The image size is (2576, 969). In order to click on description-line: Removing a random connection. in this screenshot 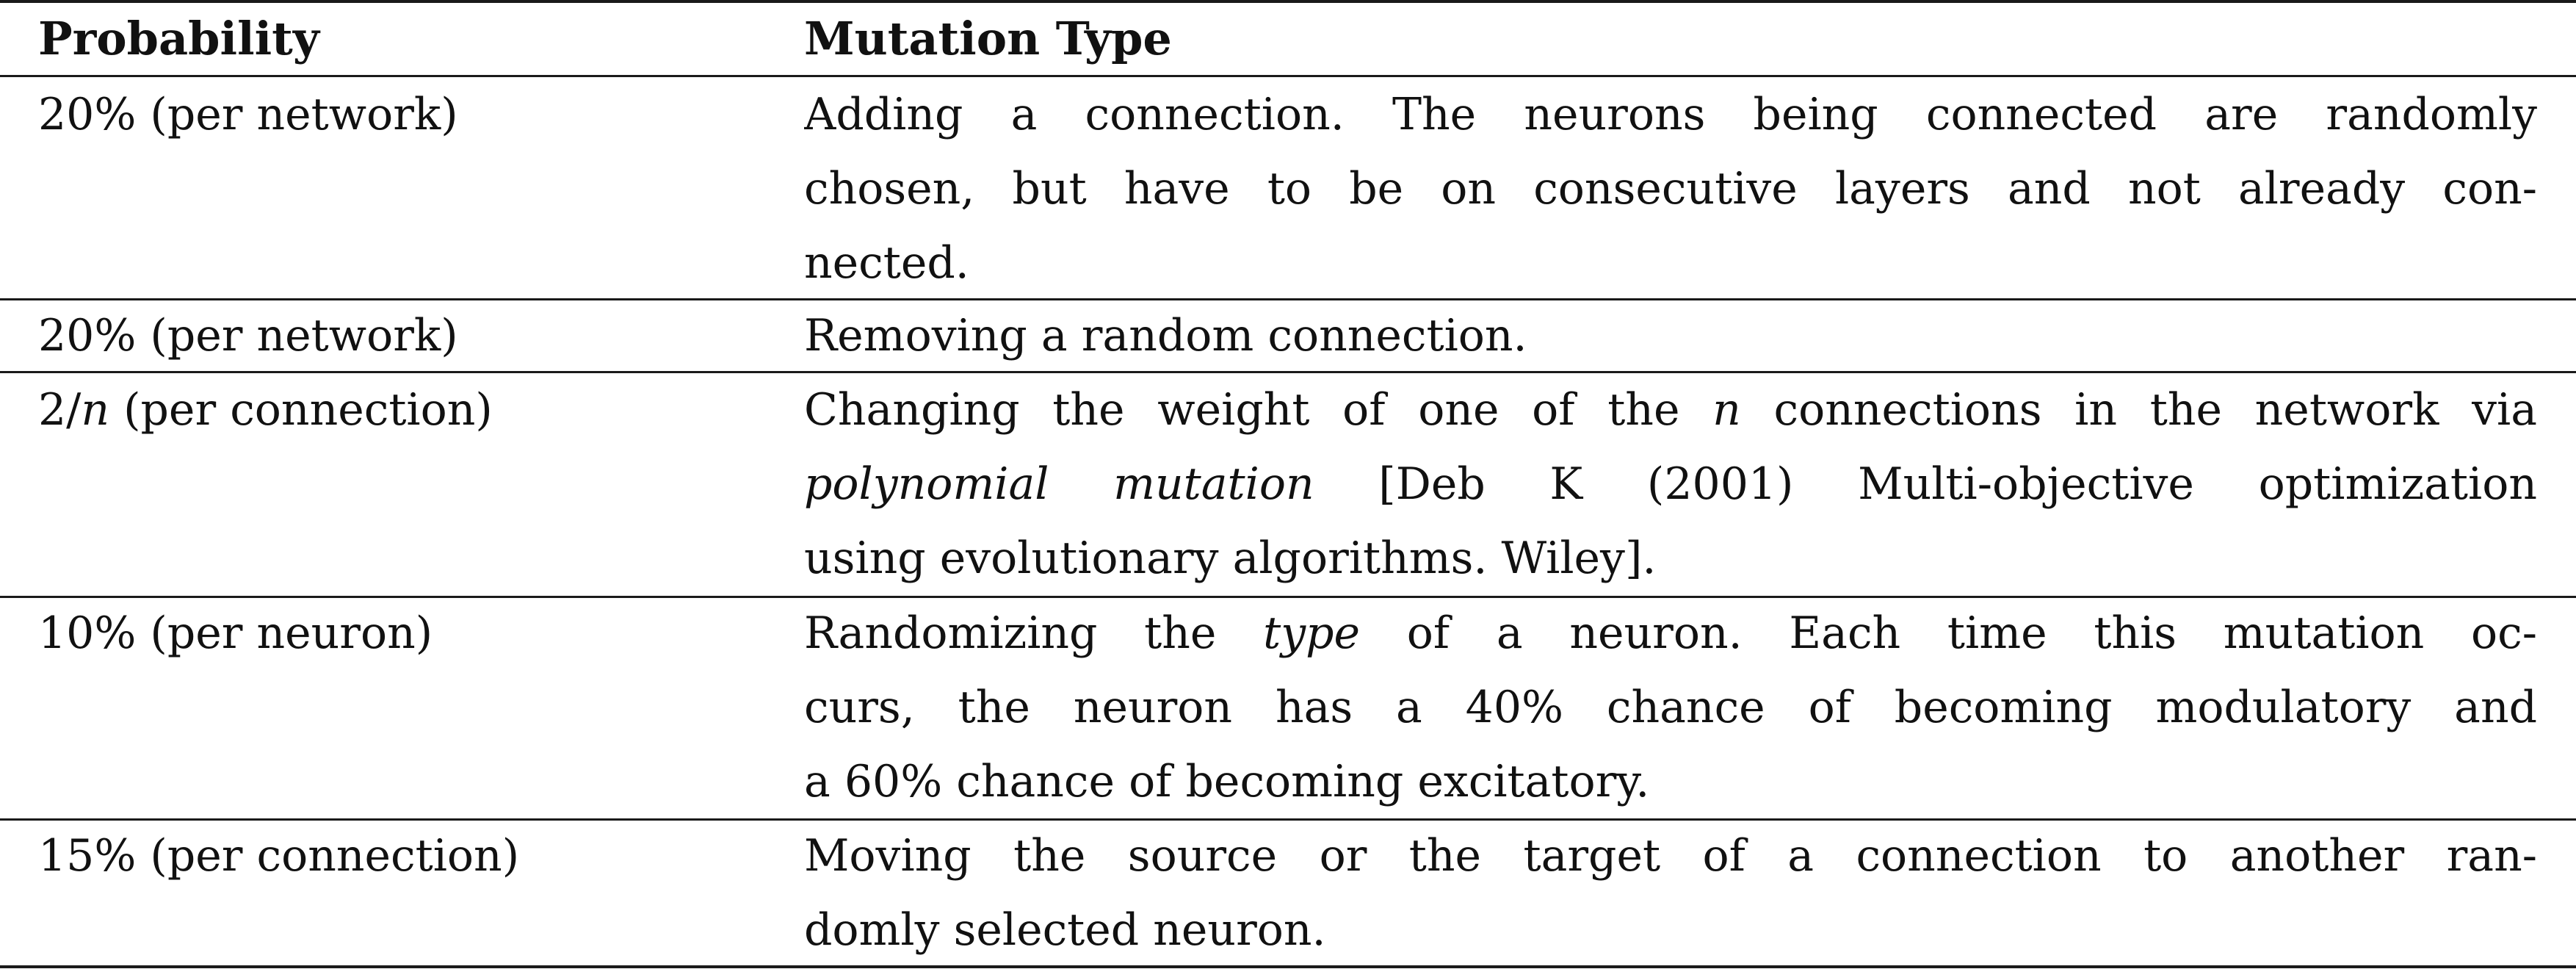, I will do `click(1165, 335)`.